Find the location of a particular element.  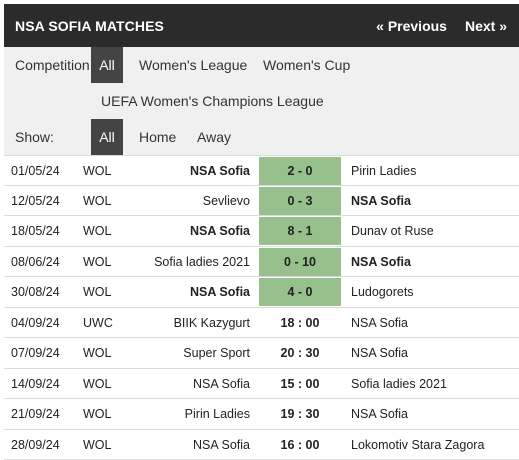

match-row: 01/05/24 WOL NSA Sofia 2 - 0 Pirin Ladies is located at coordinates (261, 170).